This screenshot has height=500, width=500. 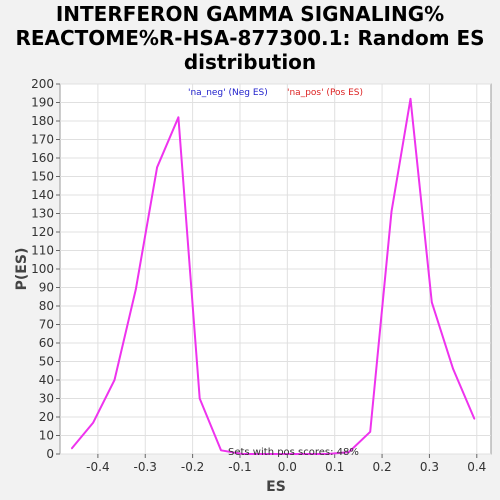 What do you see at coordinates (42, 232) in the screenshot?
I see `y-tick-label: 120` at bounding box center [42, 232].